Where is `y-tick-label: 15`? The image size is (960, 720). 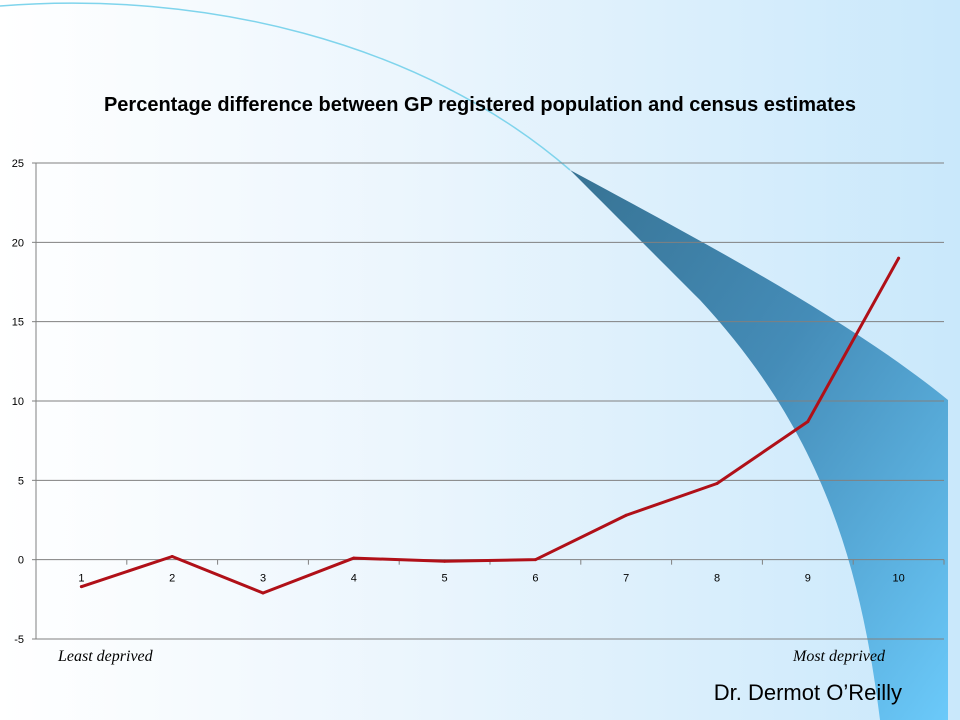
y-tick-label: 15 is located at coordinates (18, 323).